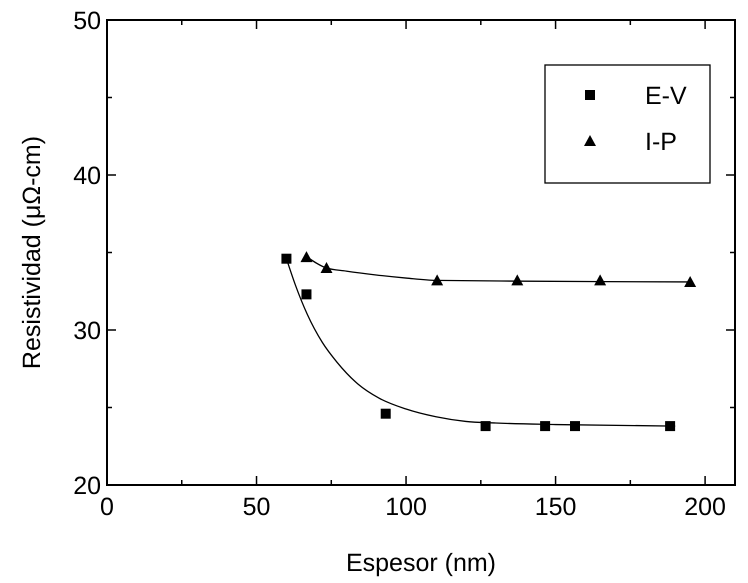  I want to click on y-tick-label: 20, so click(87, 486).